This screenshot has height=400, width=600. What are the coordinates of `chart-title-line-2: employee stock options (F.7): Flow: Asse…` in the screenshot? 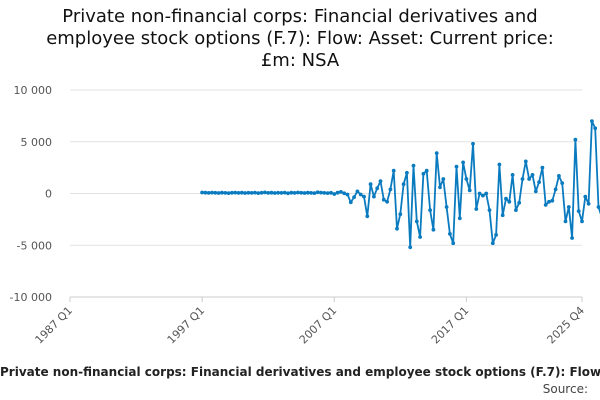 It's located at (300, 38).